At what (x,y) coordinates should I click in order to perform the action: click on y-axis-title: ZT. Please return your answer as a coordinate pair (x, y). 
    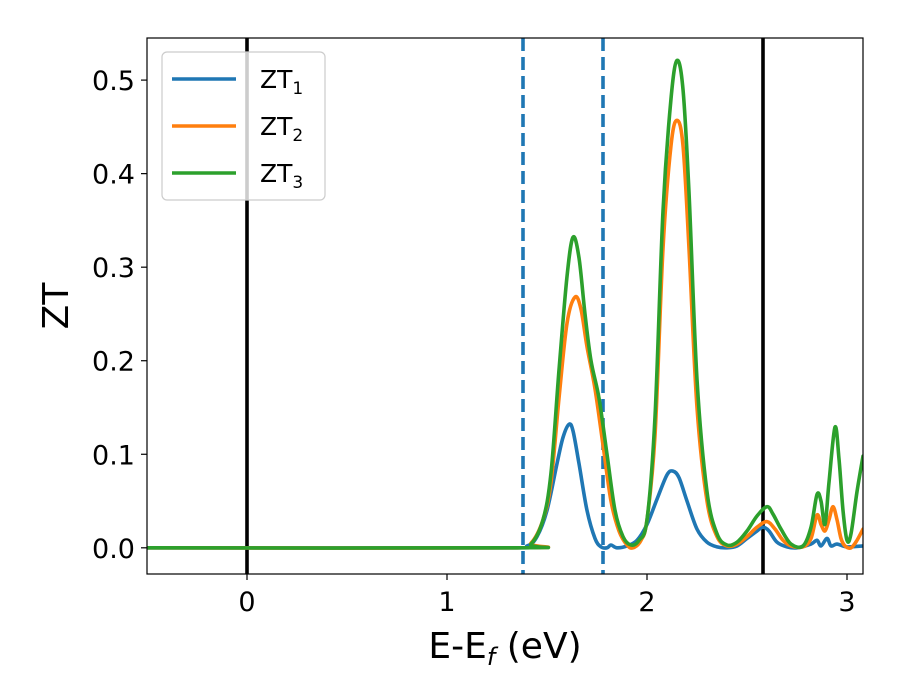
    Looking at the image, I should click on (56, 306).